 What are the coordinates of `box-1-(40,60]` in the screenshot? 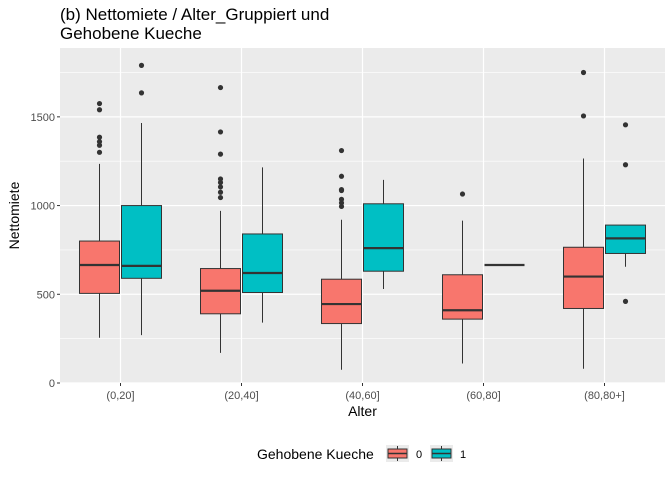 It's located at (383, 234).